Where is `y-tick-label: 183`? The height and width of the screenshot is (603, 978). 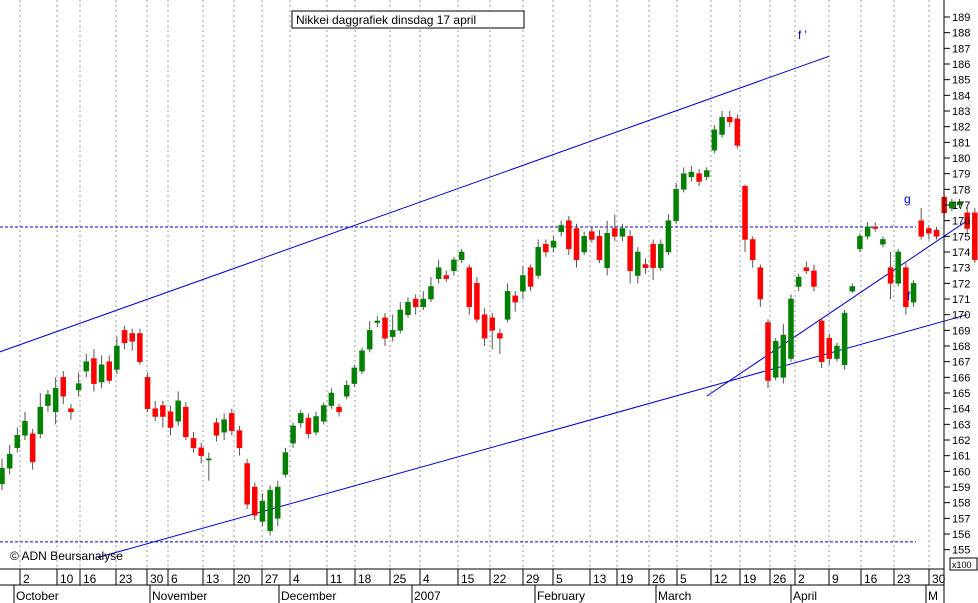 y-tick-label: 183 is located at coordinates (961, 112).